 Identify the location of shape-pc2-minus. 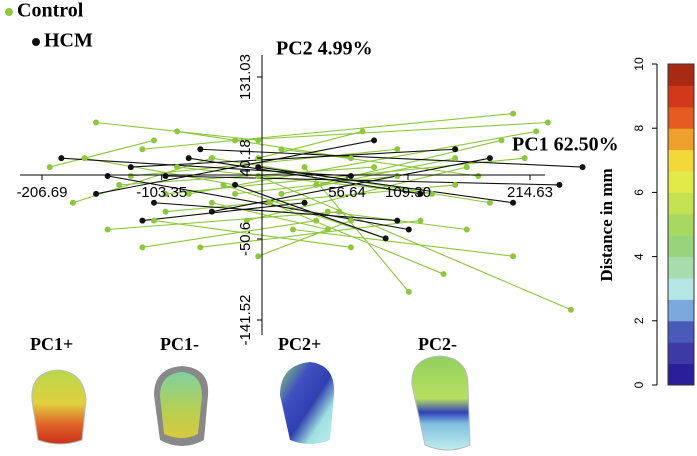
(441, 403).